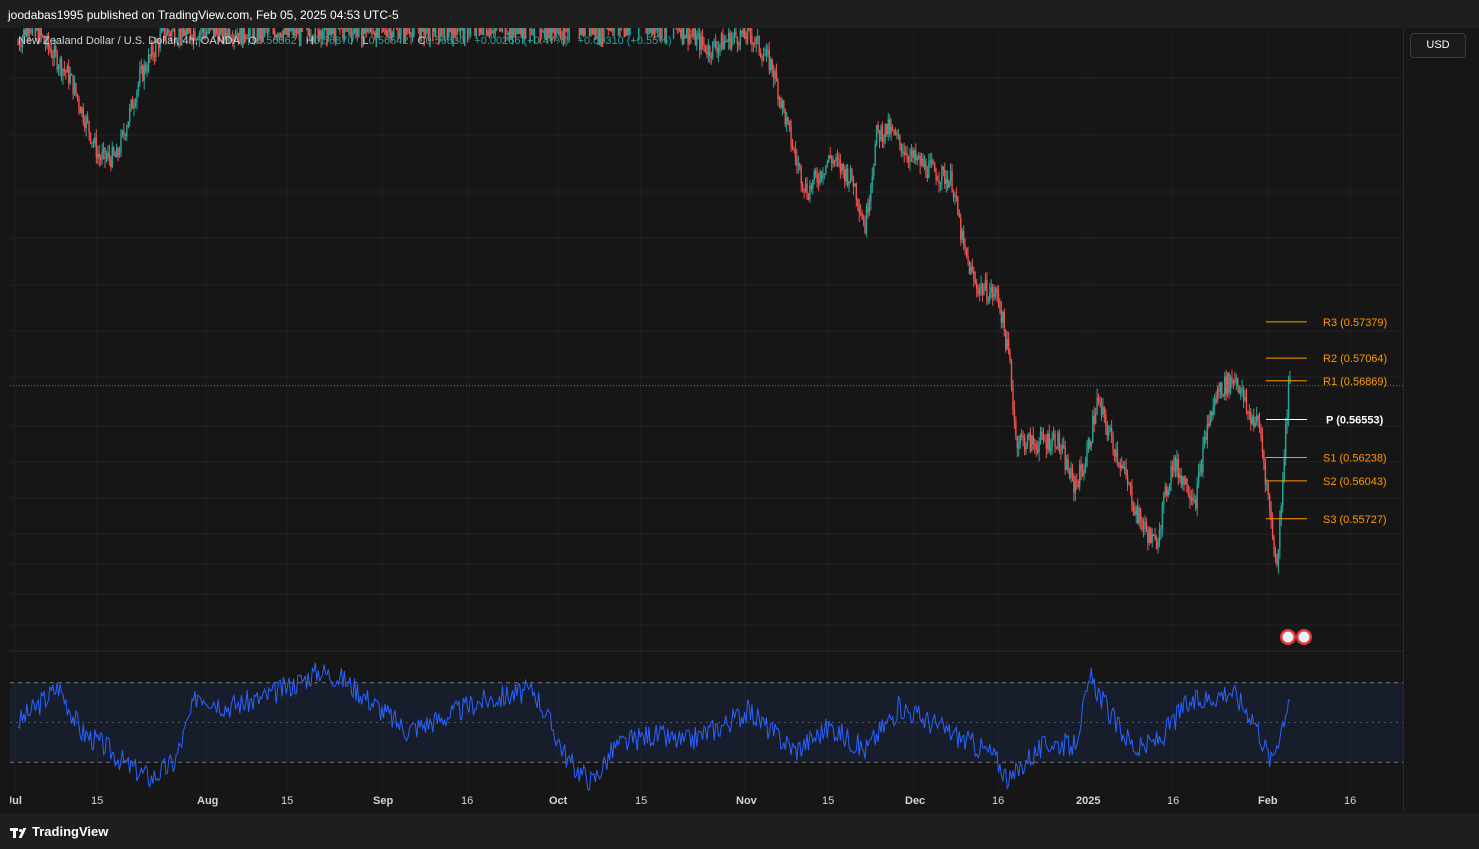 The width and height of the screenshot is (1479, 849). I want to click on currency-button: USD, so click(1438, 45).